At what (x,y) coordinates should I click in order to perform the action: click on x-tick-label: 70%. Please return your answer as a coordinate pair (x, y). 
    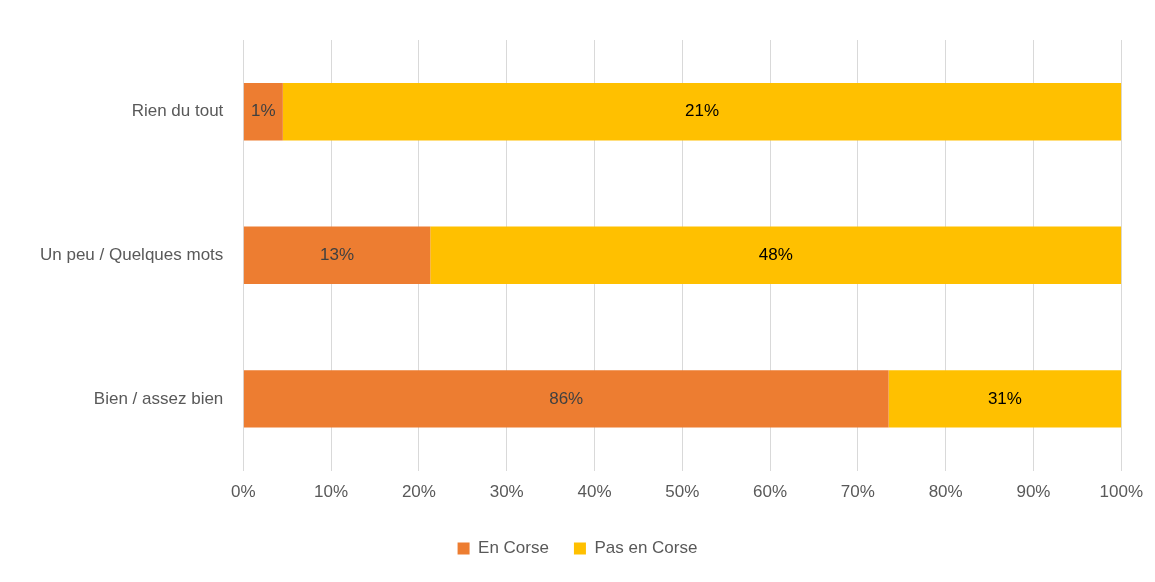
    Looking at the image, I should click on (857, 492).